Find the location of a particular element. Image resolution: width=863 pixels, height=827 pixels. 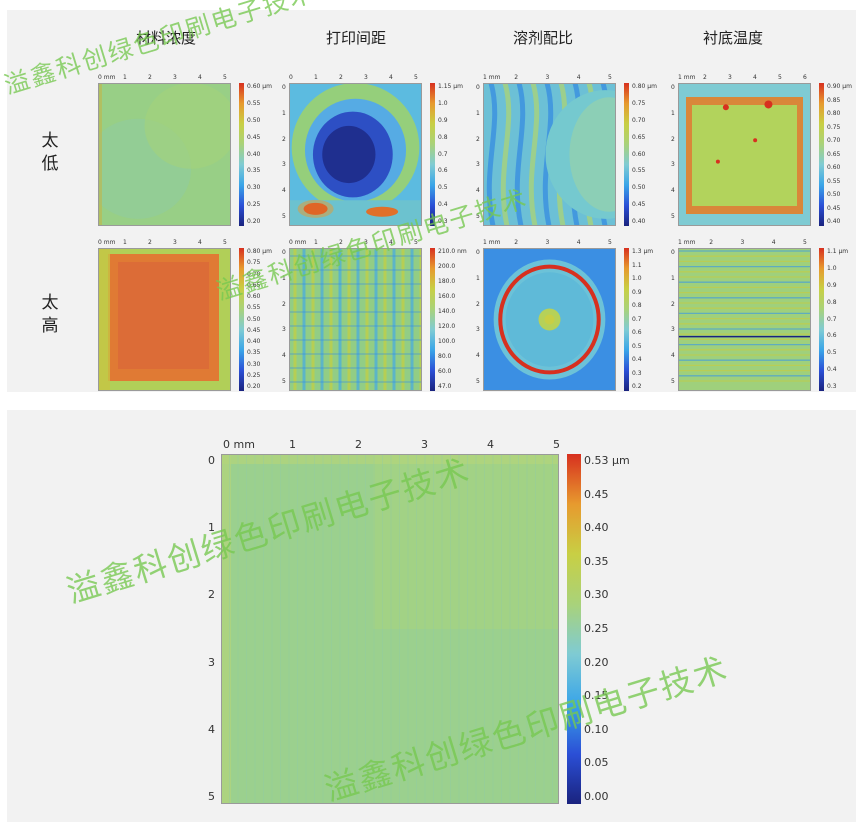

x-tick-label: 1 is located at coordinates (316, 77).